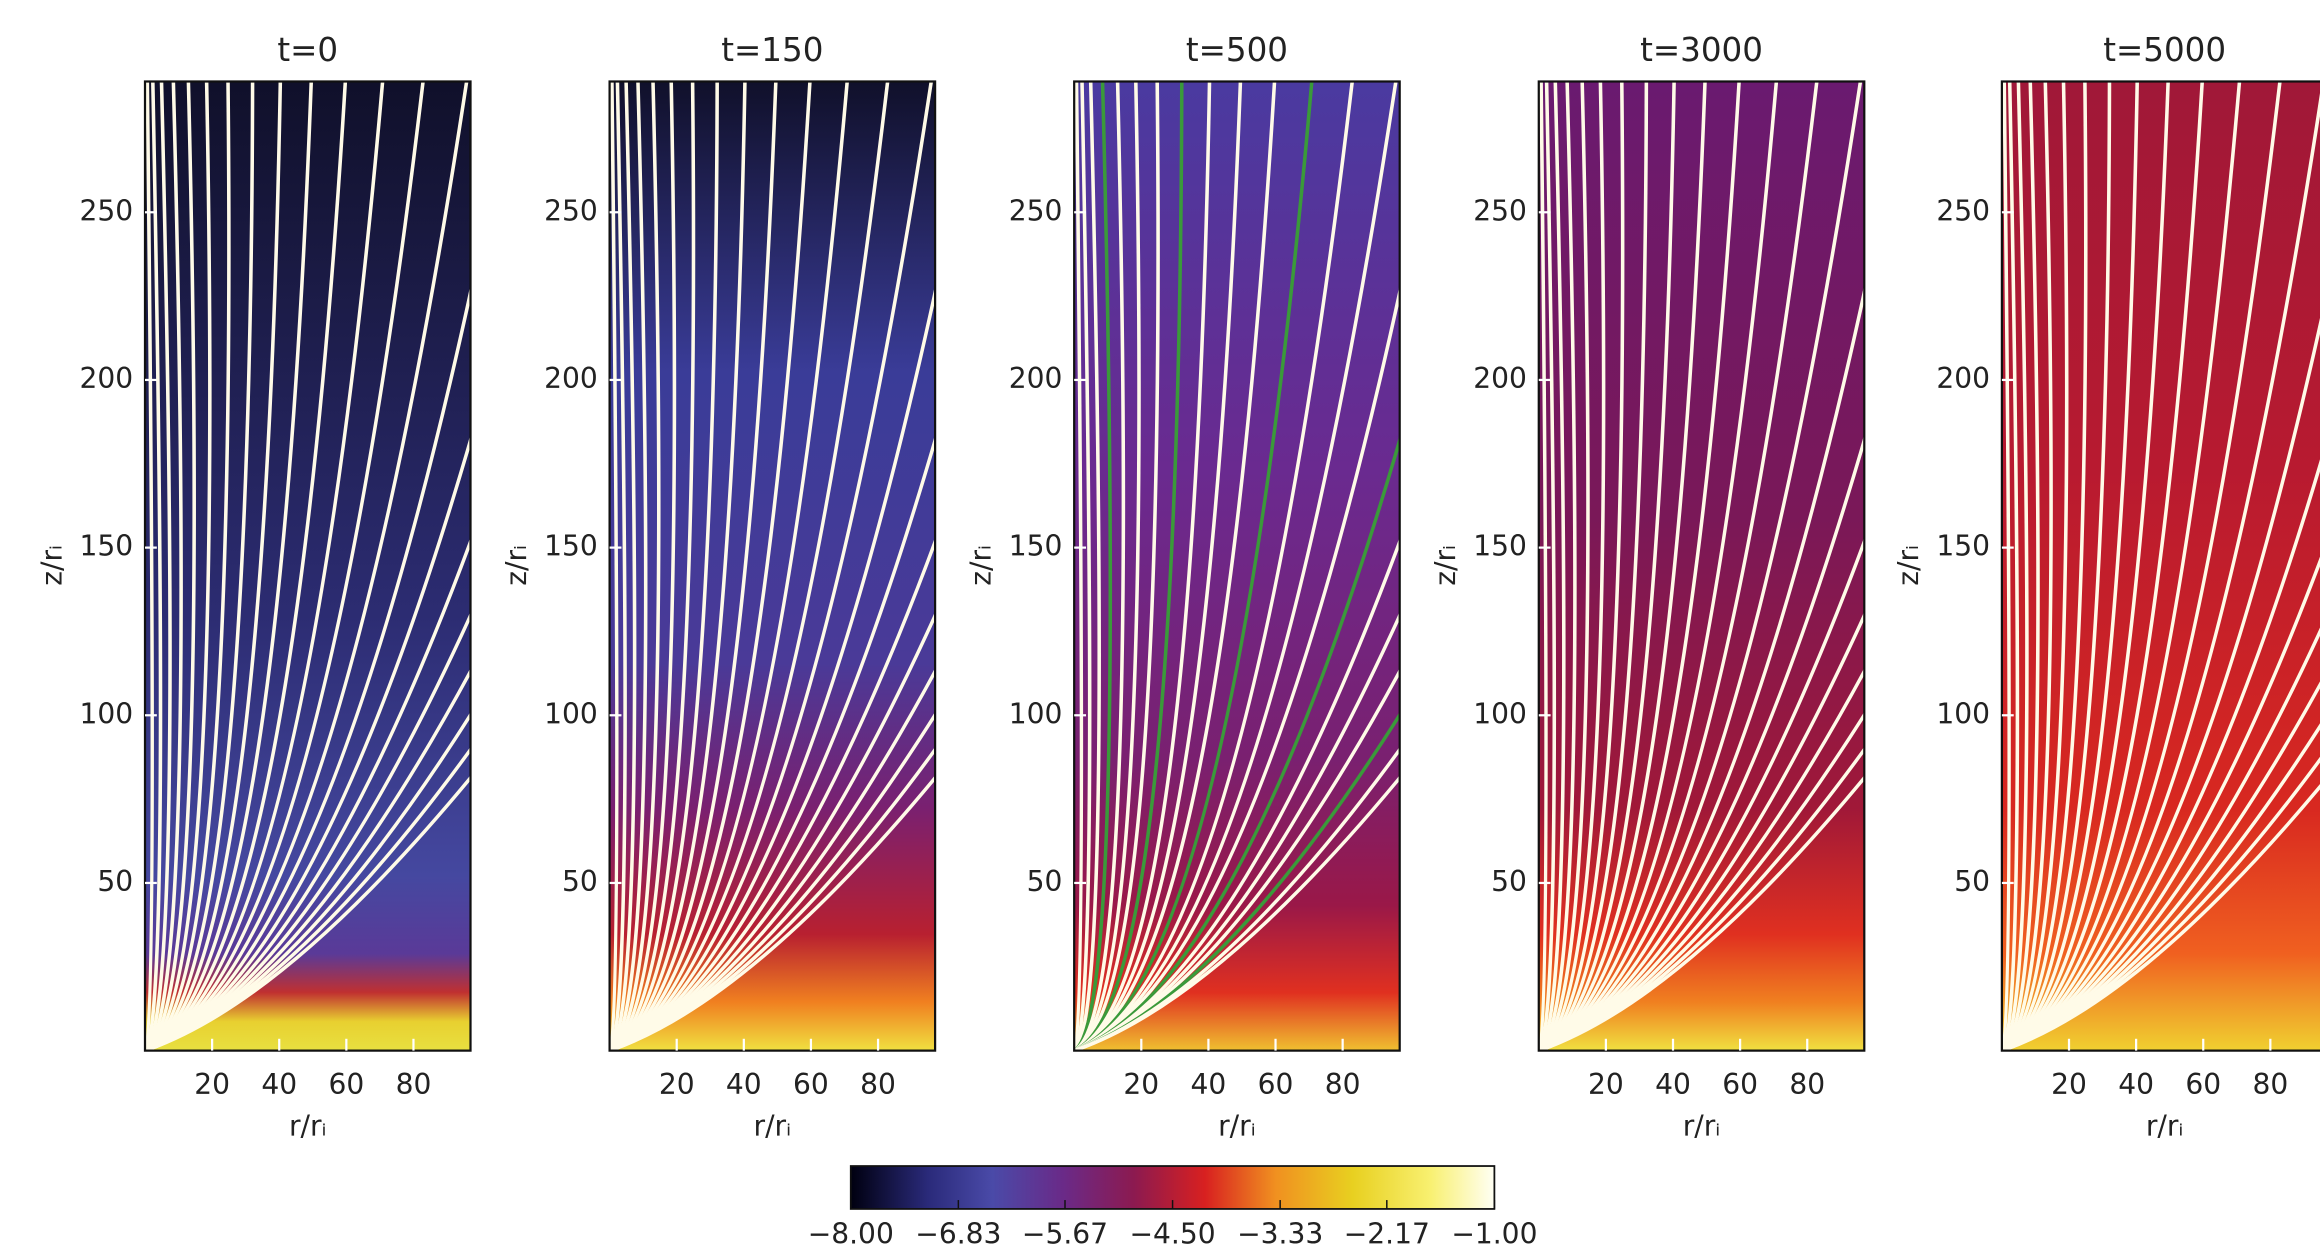 Image resolution: width=2320 pixels, height=1249 pixels. What do you see at coordinates (958, 1233) in the screenshot?
I see `colorbar-tick-label: −6.83` at bounding box center [958, 1233].